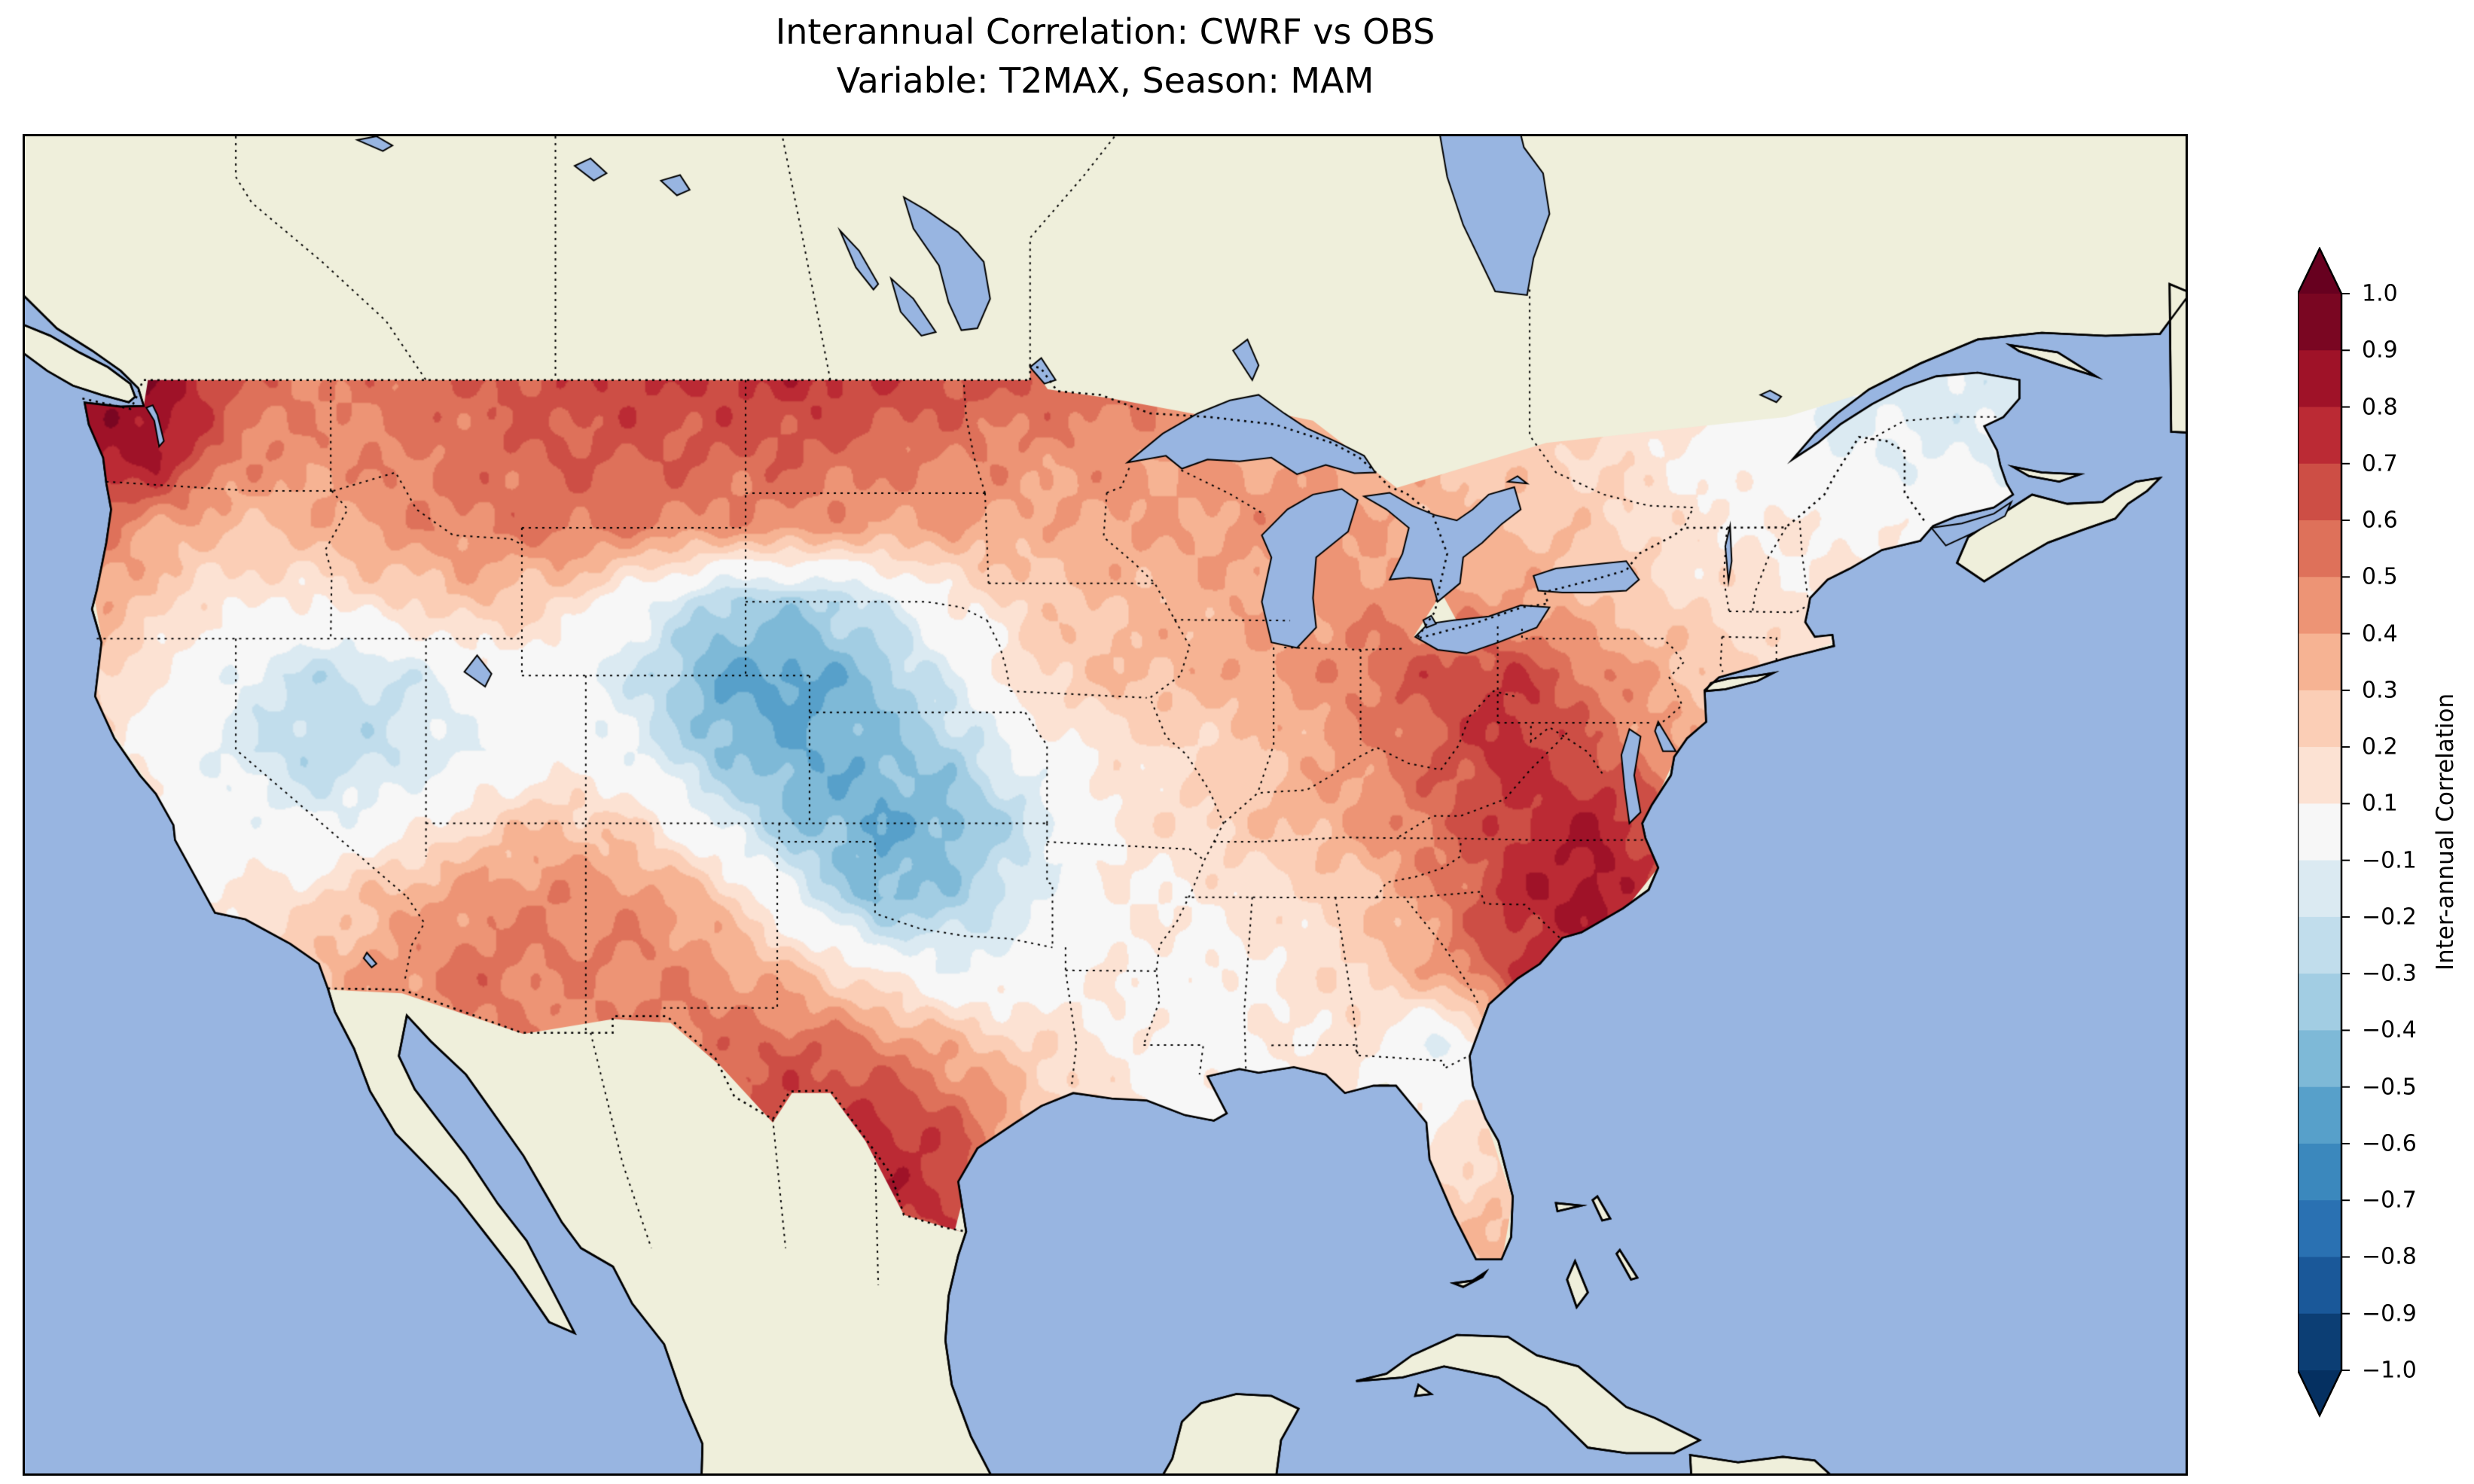 The width and height of the screenshot is (2474, 1484). What do you see at coordinates (1105, 31) in the screenshot?
I see `title-line-1: Interannual Correlation: CWRF vs OBS` at bounding box center [1105, 31].